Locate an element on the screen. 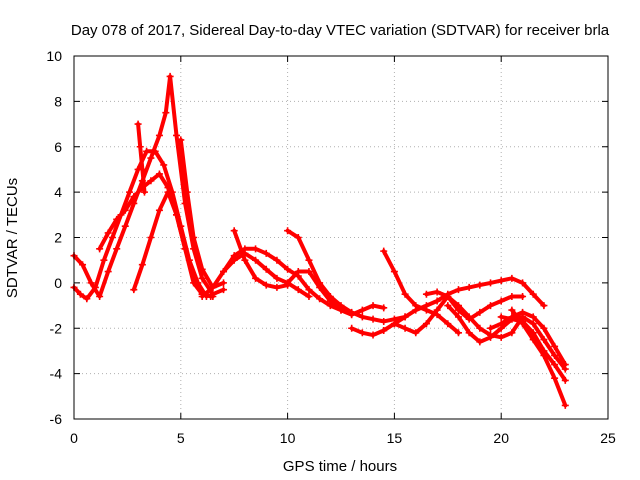 The width and height of the screenshot is (640, 480). y-tick-label: 10 is located at coordinates (54, 56).